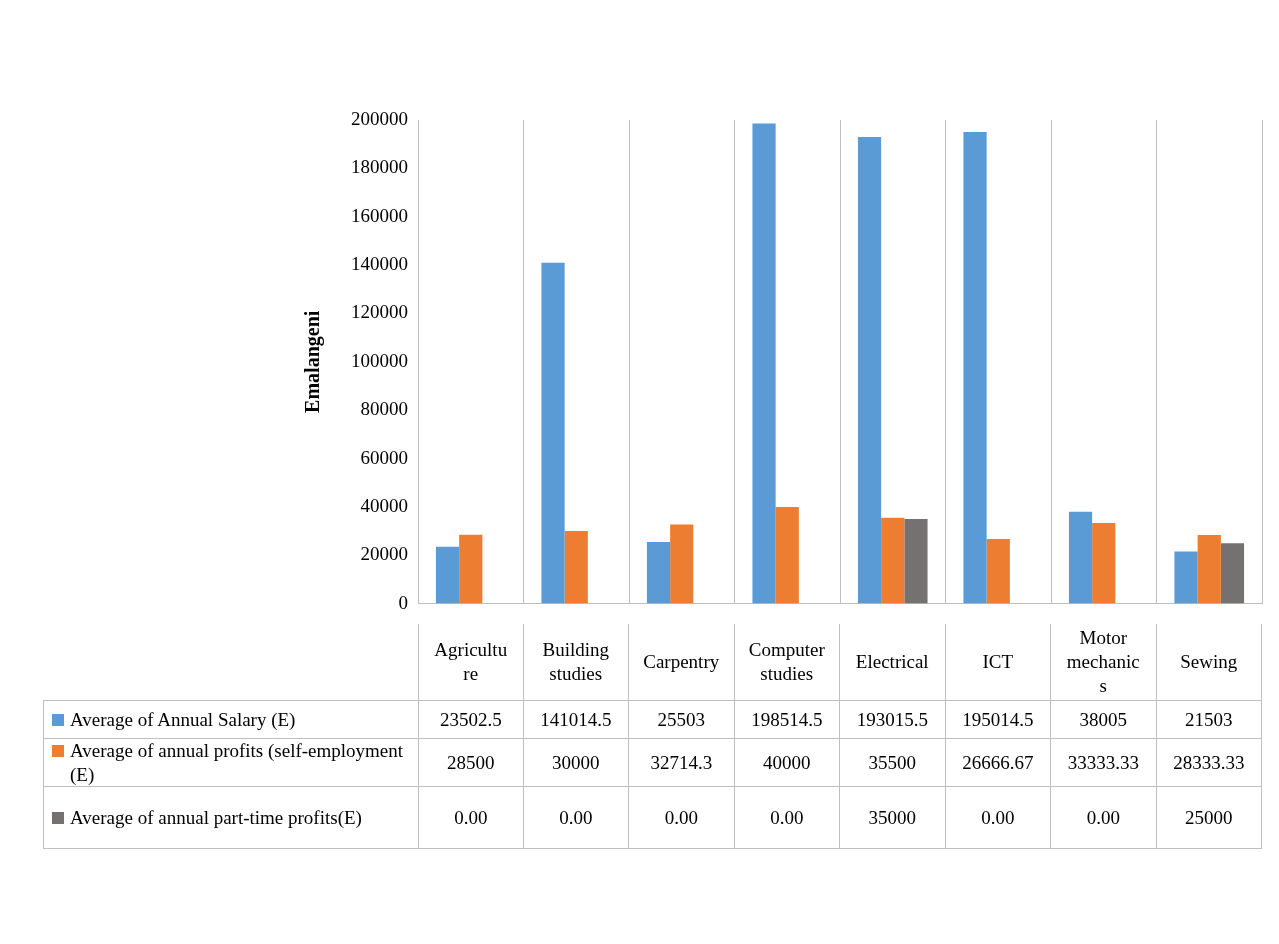  I want to click on x-tick-label: Agriculture, so click(471, 662).